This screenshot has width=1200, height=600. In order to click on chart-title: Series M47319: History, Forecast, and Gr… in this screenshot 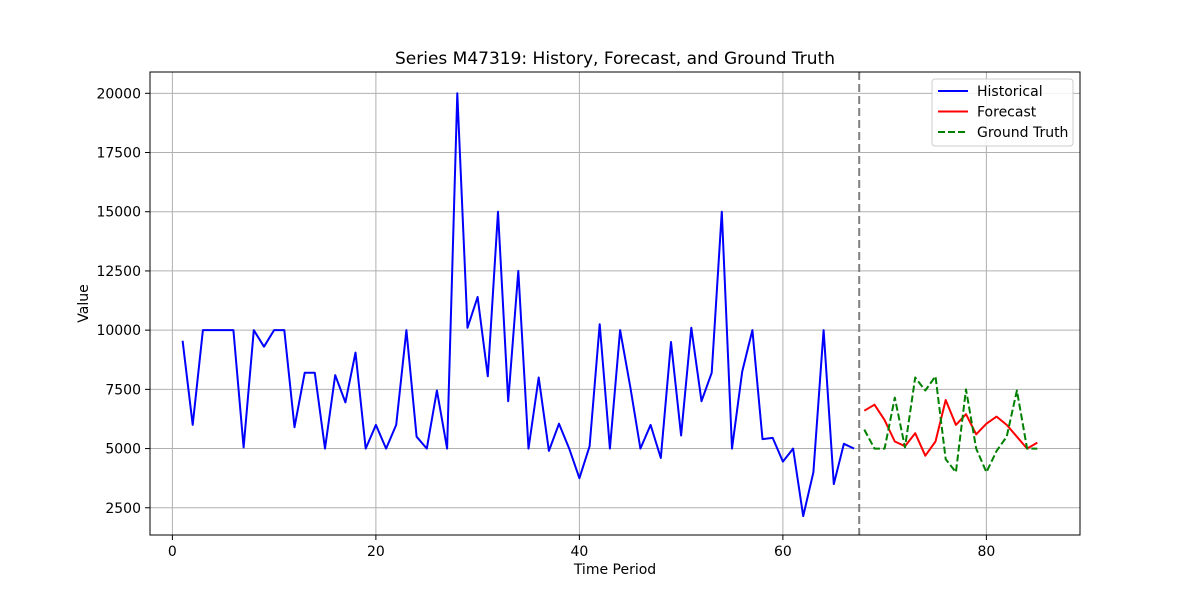, I will do `click(615, 59)`.